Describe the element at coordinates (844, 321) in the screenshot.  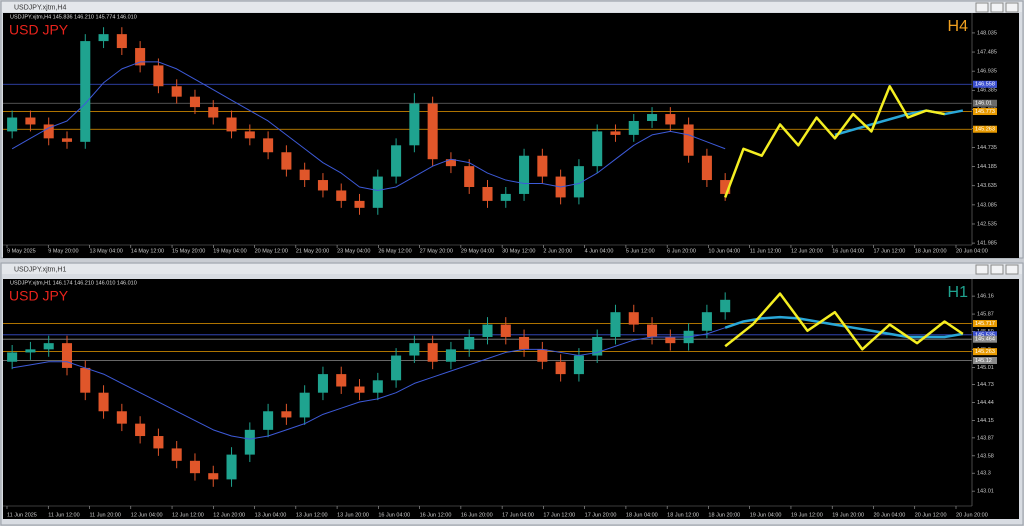
I see `price-projection` at that location.